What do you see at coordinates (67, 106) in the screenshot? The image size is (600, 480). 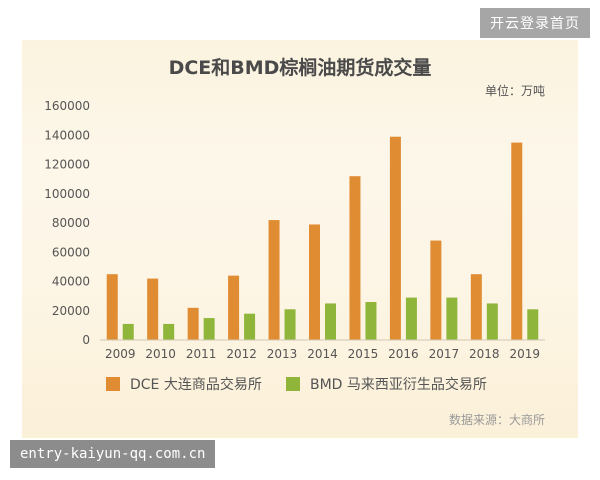 I see `y-tick-label: 160000` at bounding box center [67, 106].